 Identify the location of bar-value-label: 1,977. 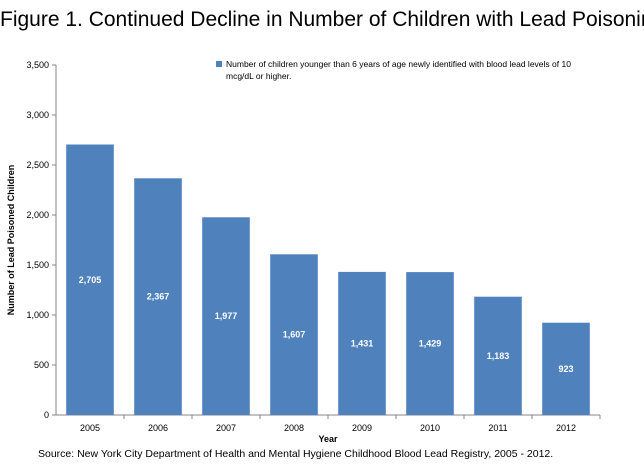
(226, 316).